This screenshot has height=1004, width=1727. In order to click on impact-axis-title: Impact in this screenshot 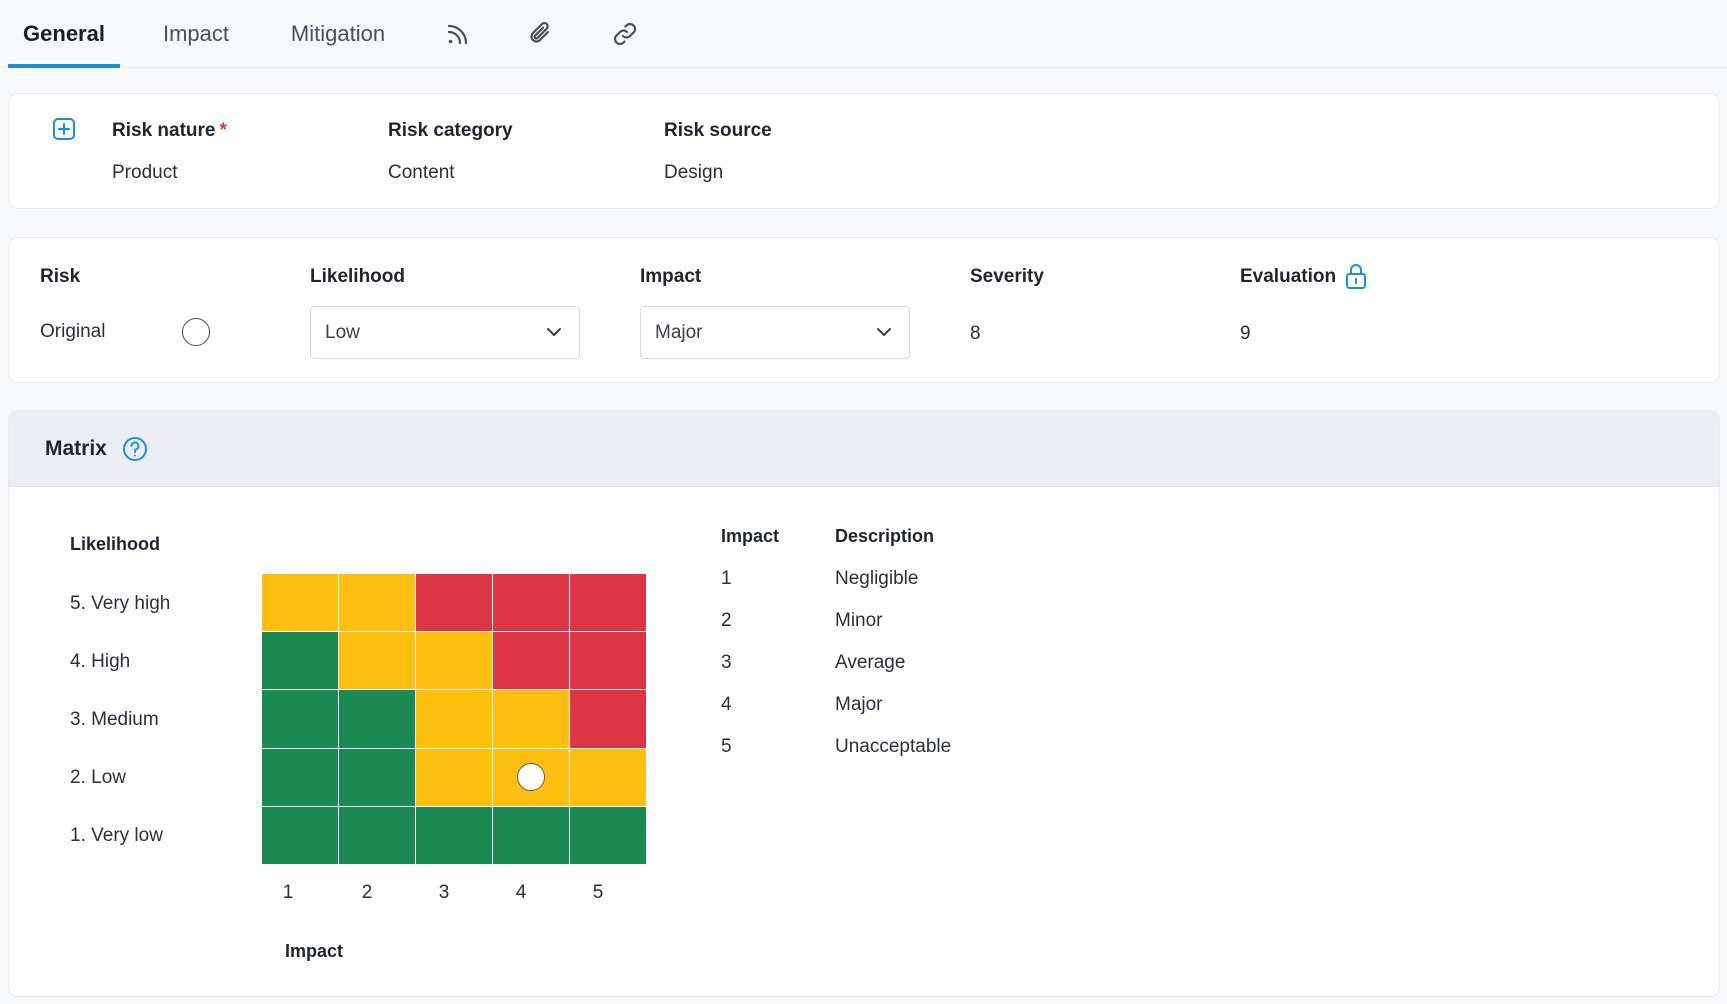, I will do `click(314, 951)`.